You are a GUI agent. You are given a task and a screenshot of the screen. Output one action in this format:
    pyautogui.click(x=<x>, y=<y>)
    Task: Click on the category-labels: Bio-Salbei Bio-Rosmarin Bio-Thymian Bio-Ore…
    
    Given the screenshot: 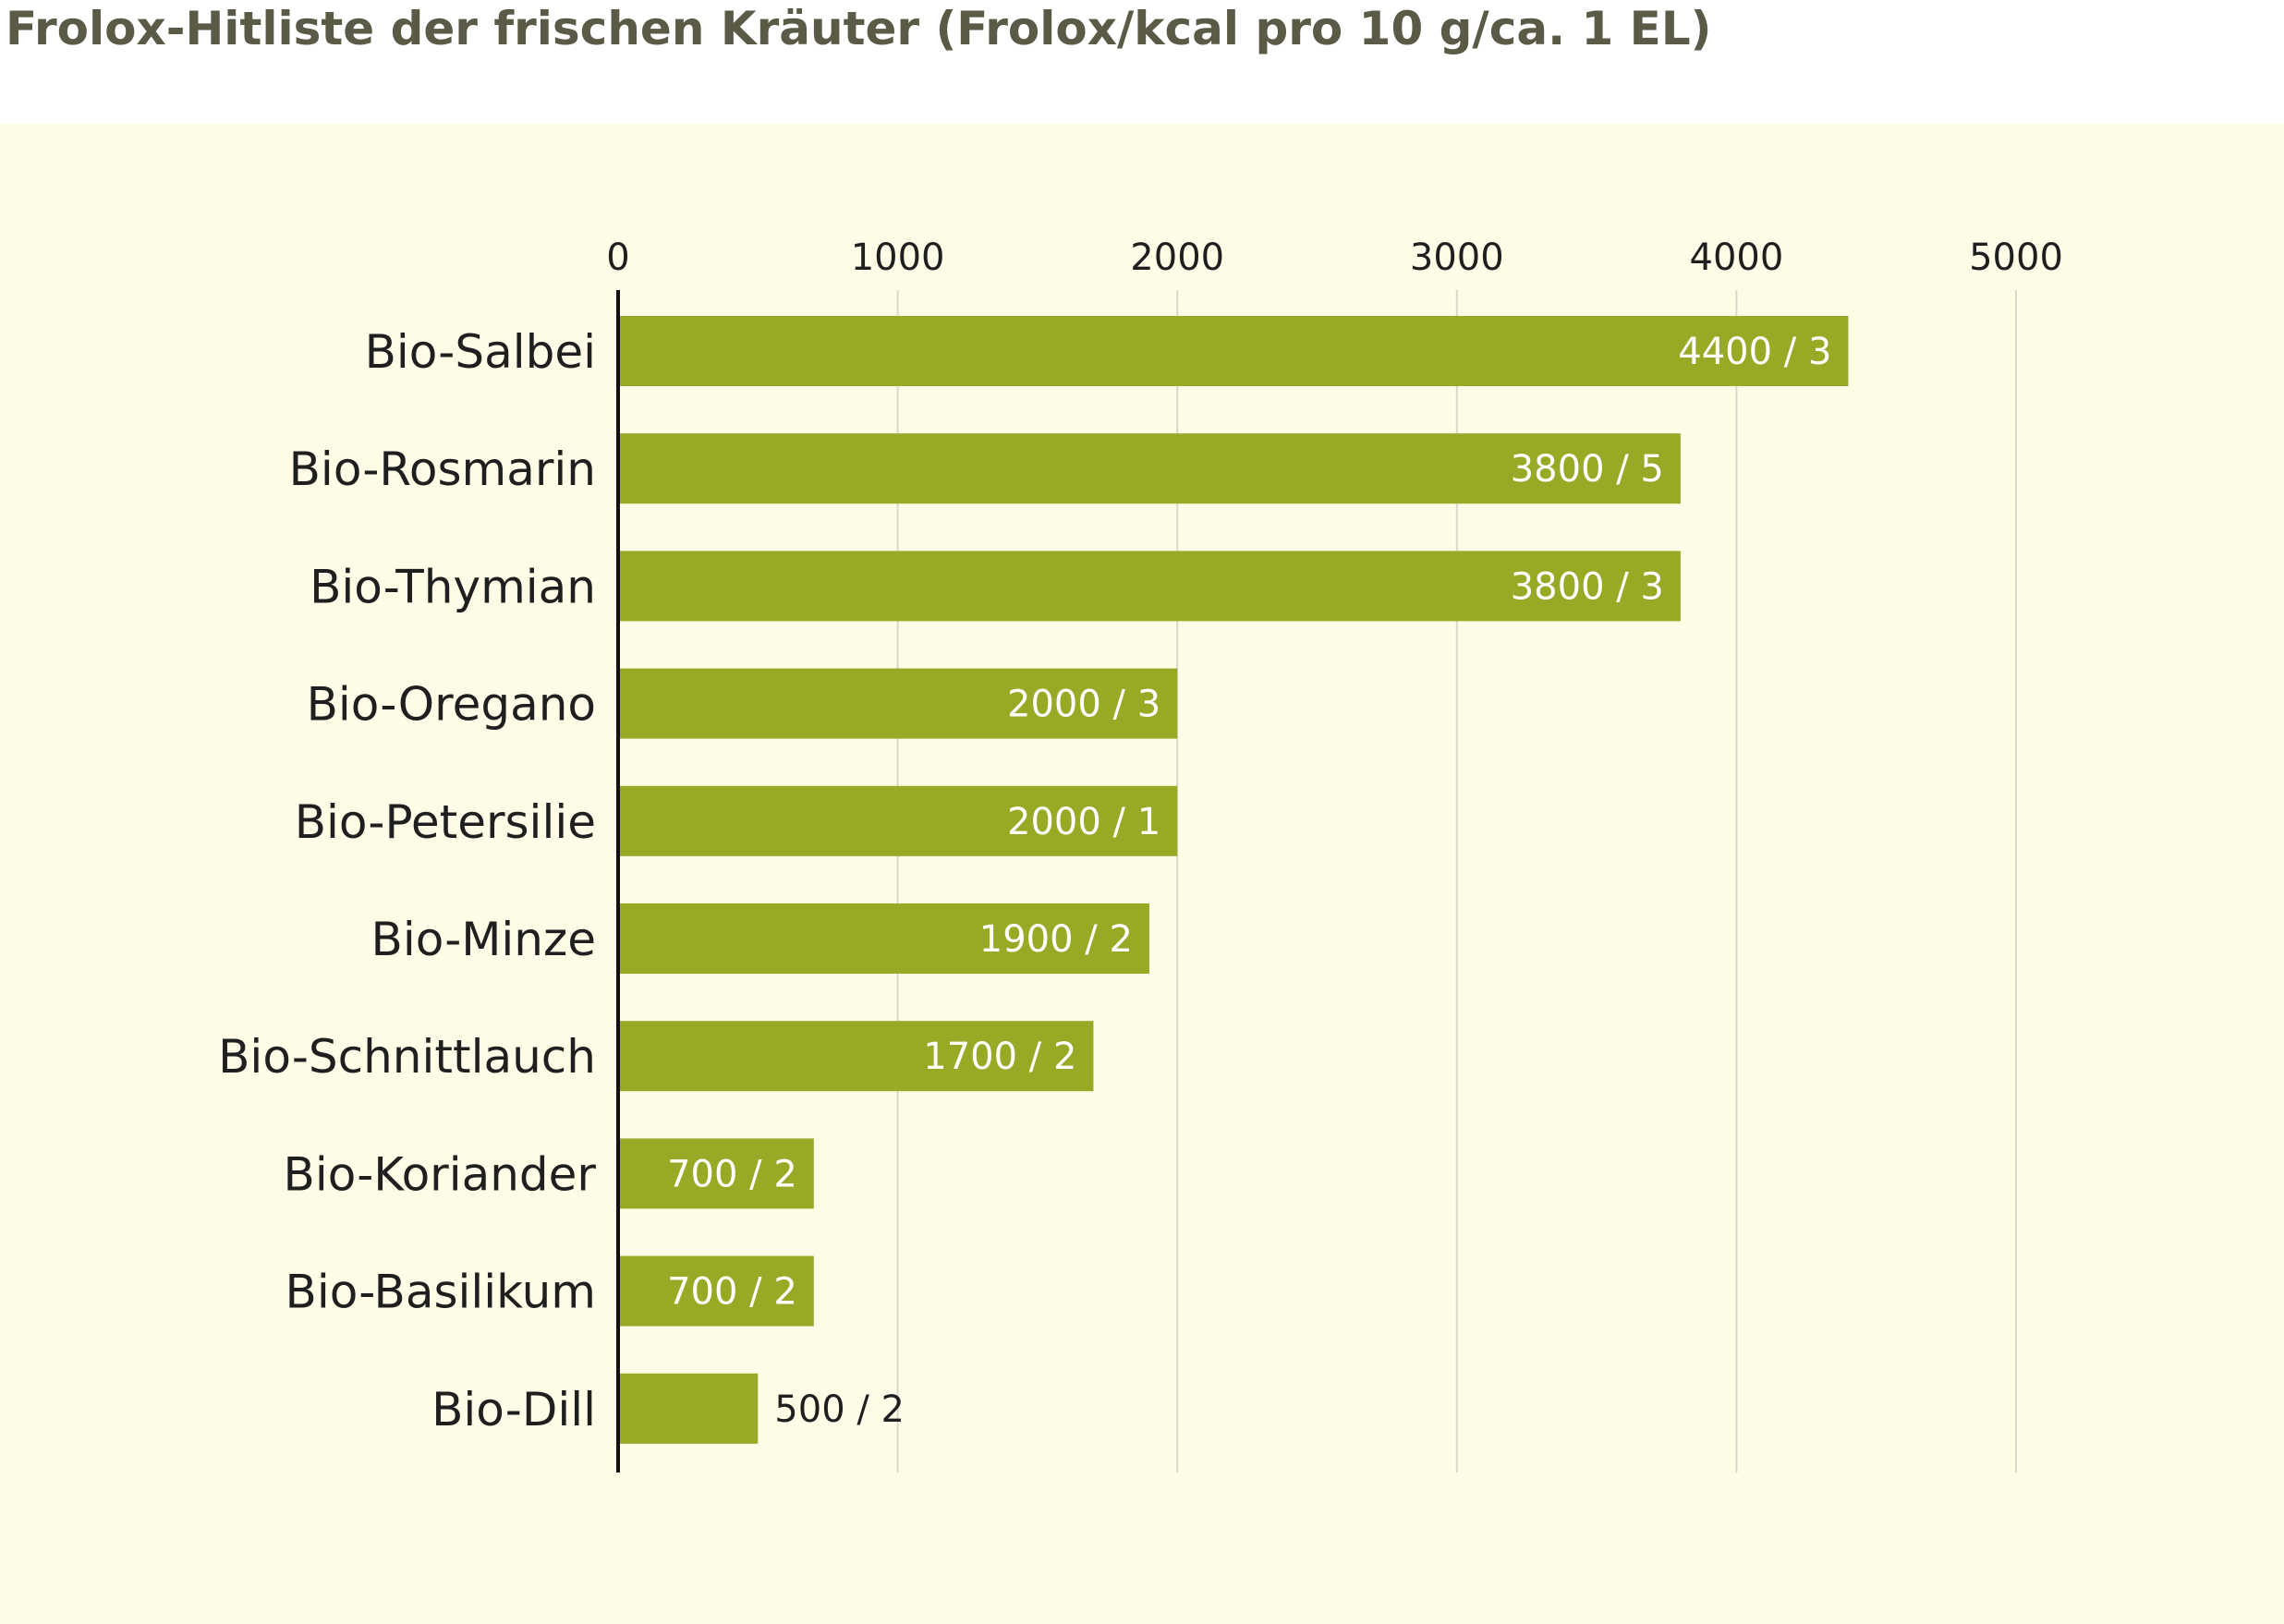 What is the action you would take?
    pyautogui.click(x=407, y=880)
    